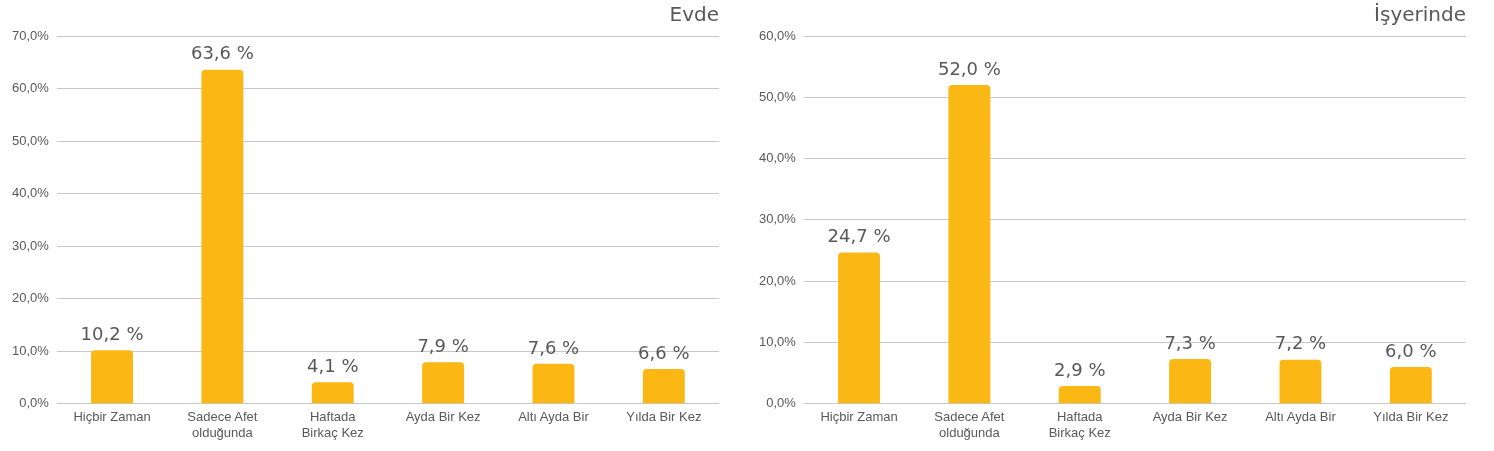  What do you see at coordinates (969, 68) in the screenshot?
I see `data-label: 52,0 %` at bounding box center [969, 68].